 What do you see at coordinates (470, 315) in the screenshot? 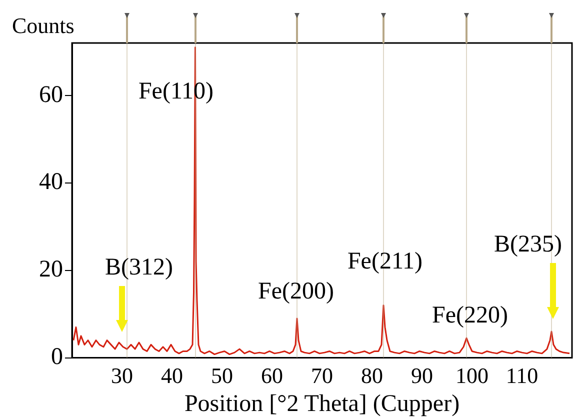
I see `annotation: Fe(220)` at bounding box center [470, 315].